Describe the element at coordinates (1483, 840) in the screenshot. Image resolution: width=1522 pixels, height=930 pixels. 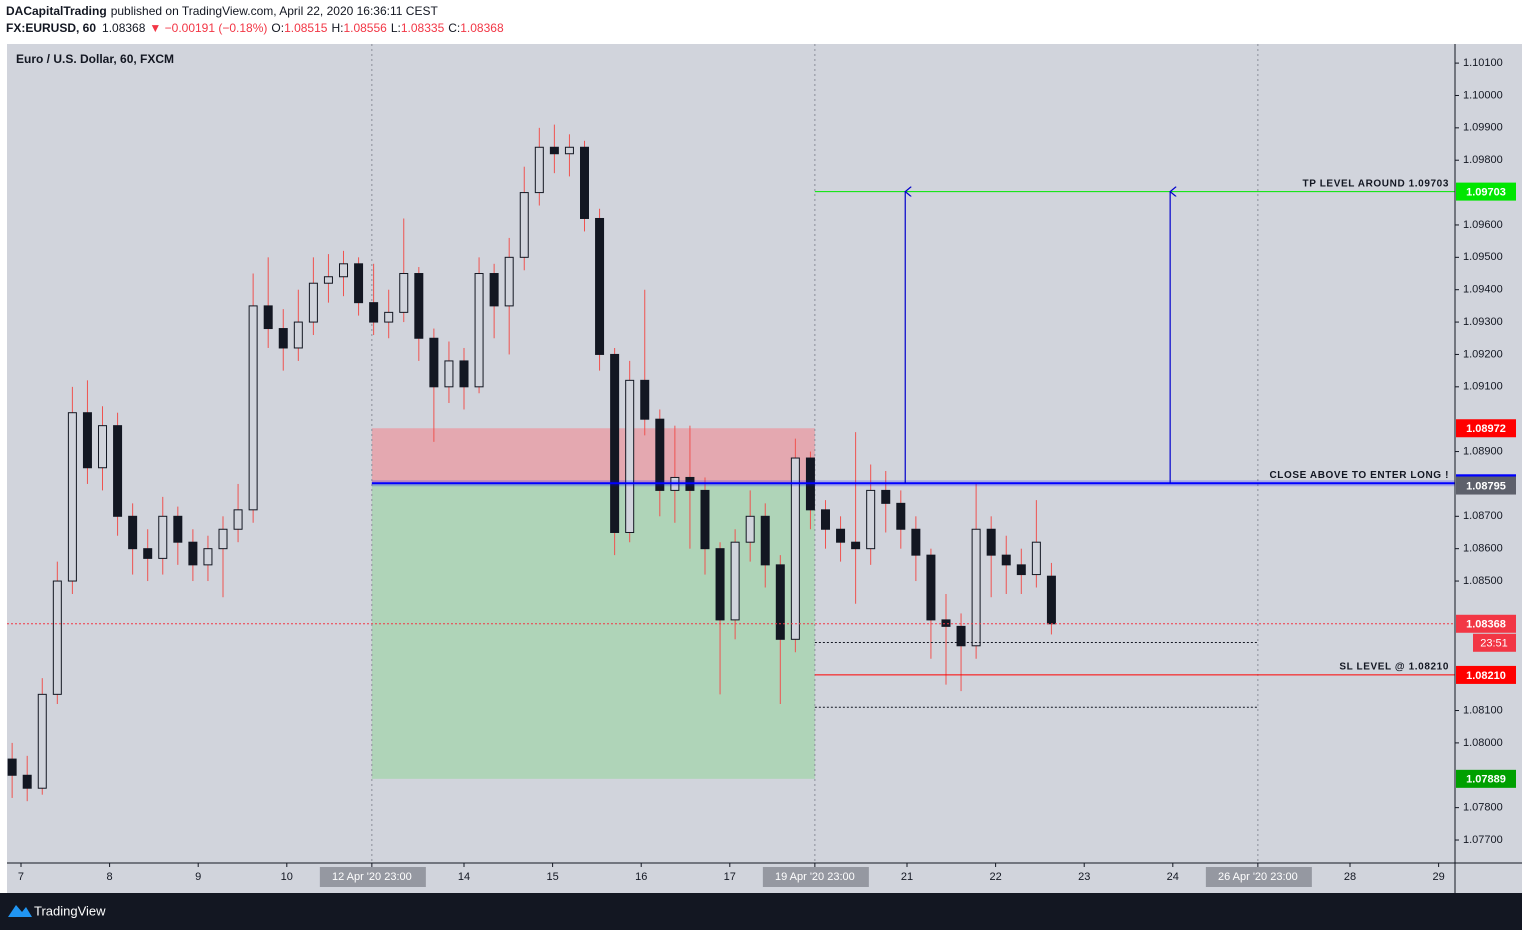
I see `y-tick-label: 1.07700` at that location.